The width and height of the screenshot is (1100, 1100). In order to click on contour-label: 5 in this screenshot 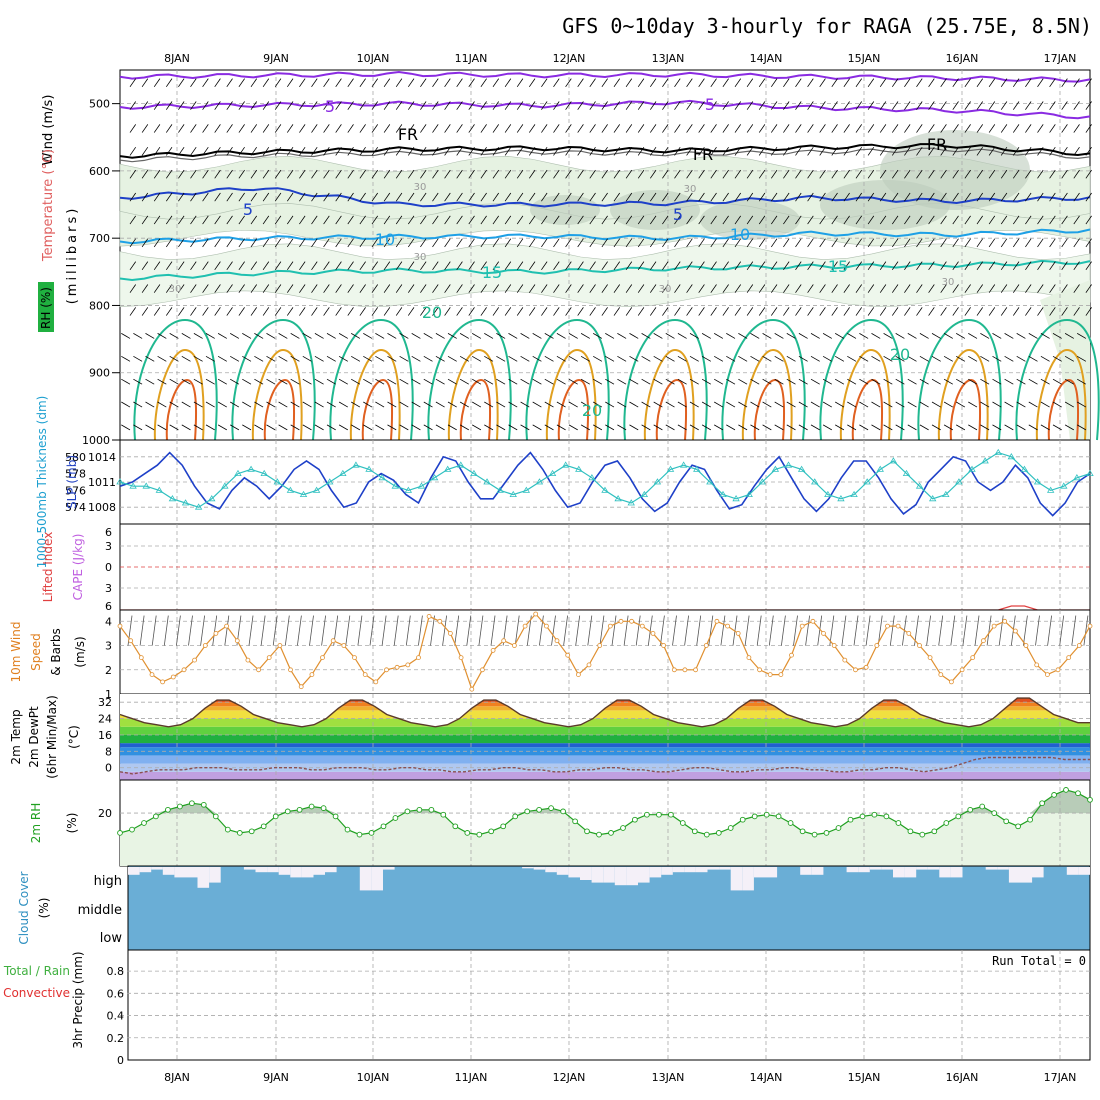, I will do `click(330, 106)`.